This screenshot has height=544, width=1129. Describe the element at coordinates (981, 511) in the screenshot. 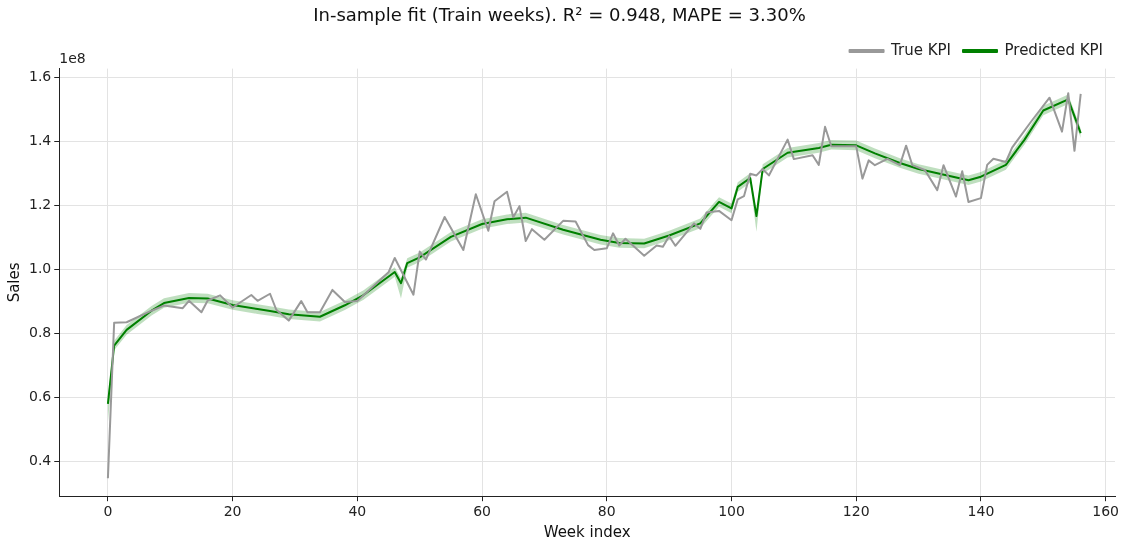

I see `x-tick-label: 140` at that location.